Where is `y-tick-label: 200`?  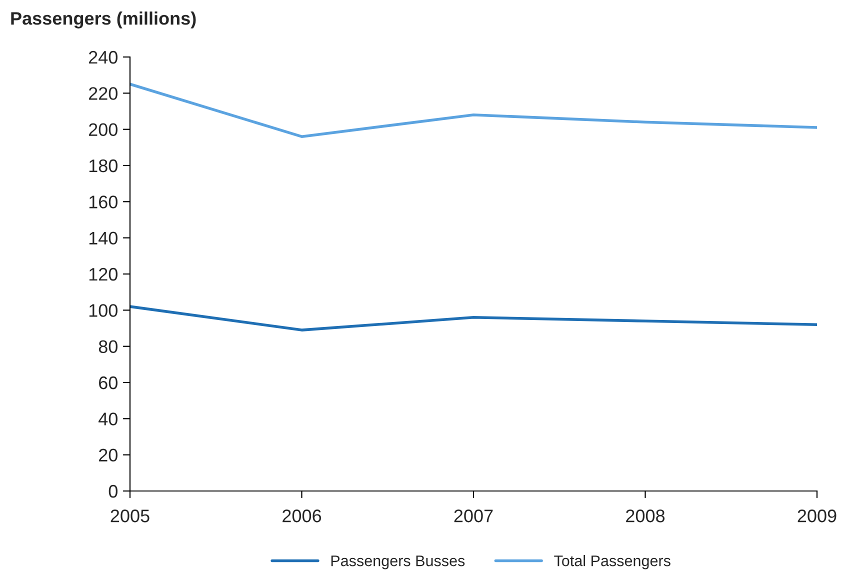 y-tick-label: 200 is located at coordinates (103, 129).